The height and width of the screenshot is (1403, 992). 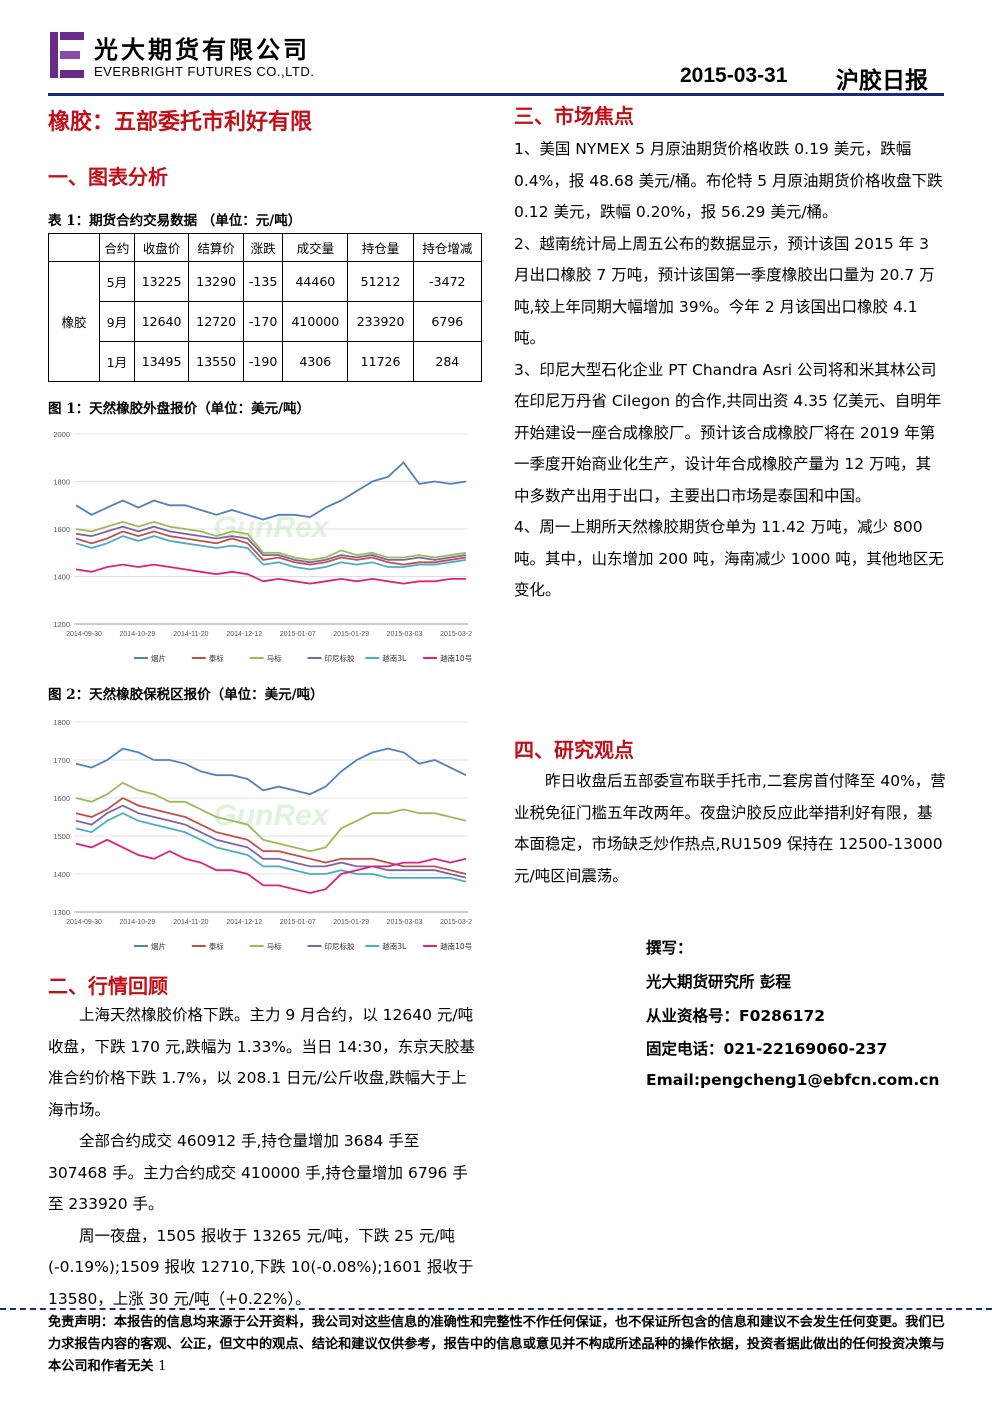 What do you see at coordinates (216, 946) in the screenshot?
I see `legend-label: 泰标` at bounding box center [216, 946].